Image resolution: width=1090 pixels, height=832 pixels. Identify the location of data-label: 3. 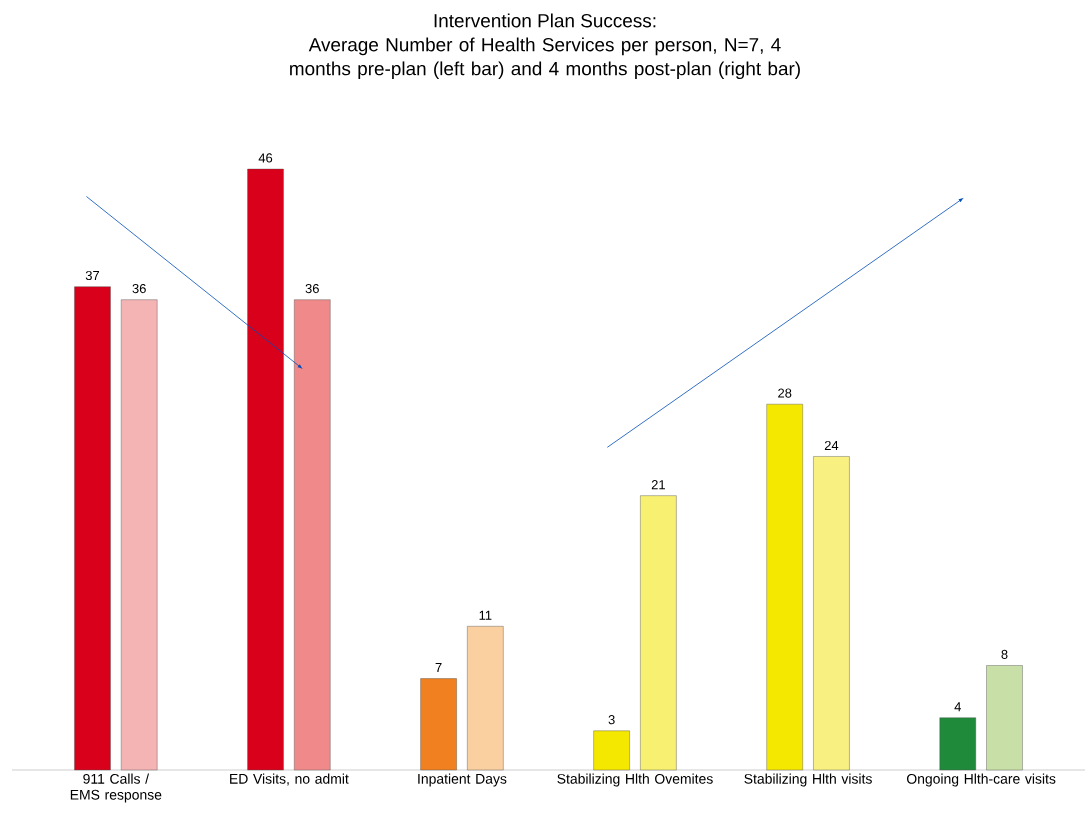
(611, 720).